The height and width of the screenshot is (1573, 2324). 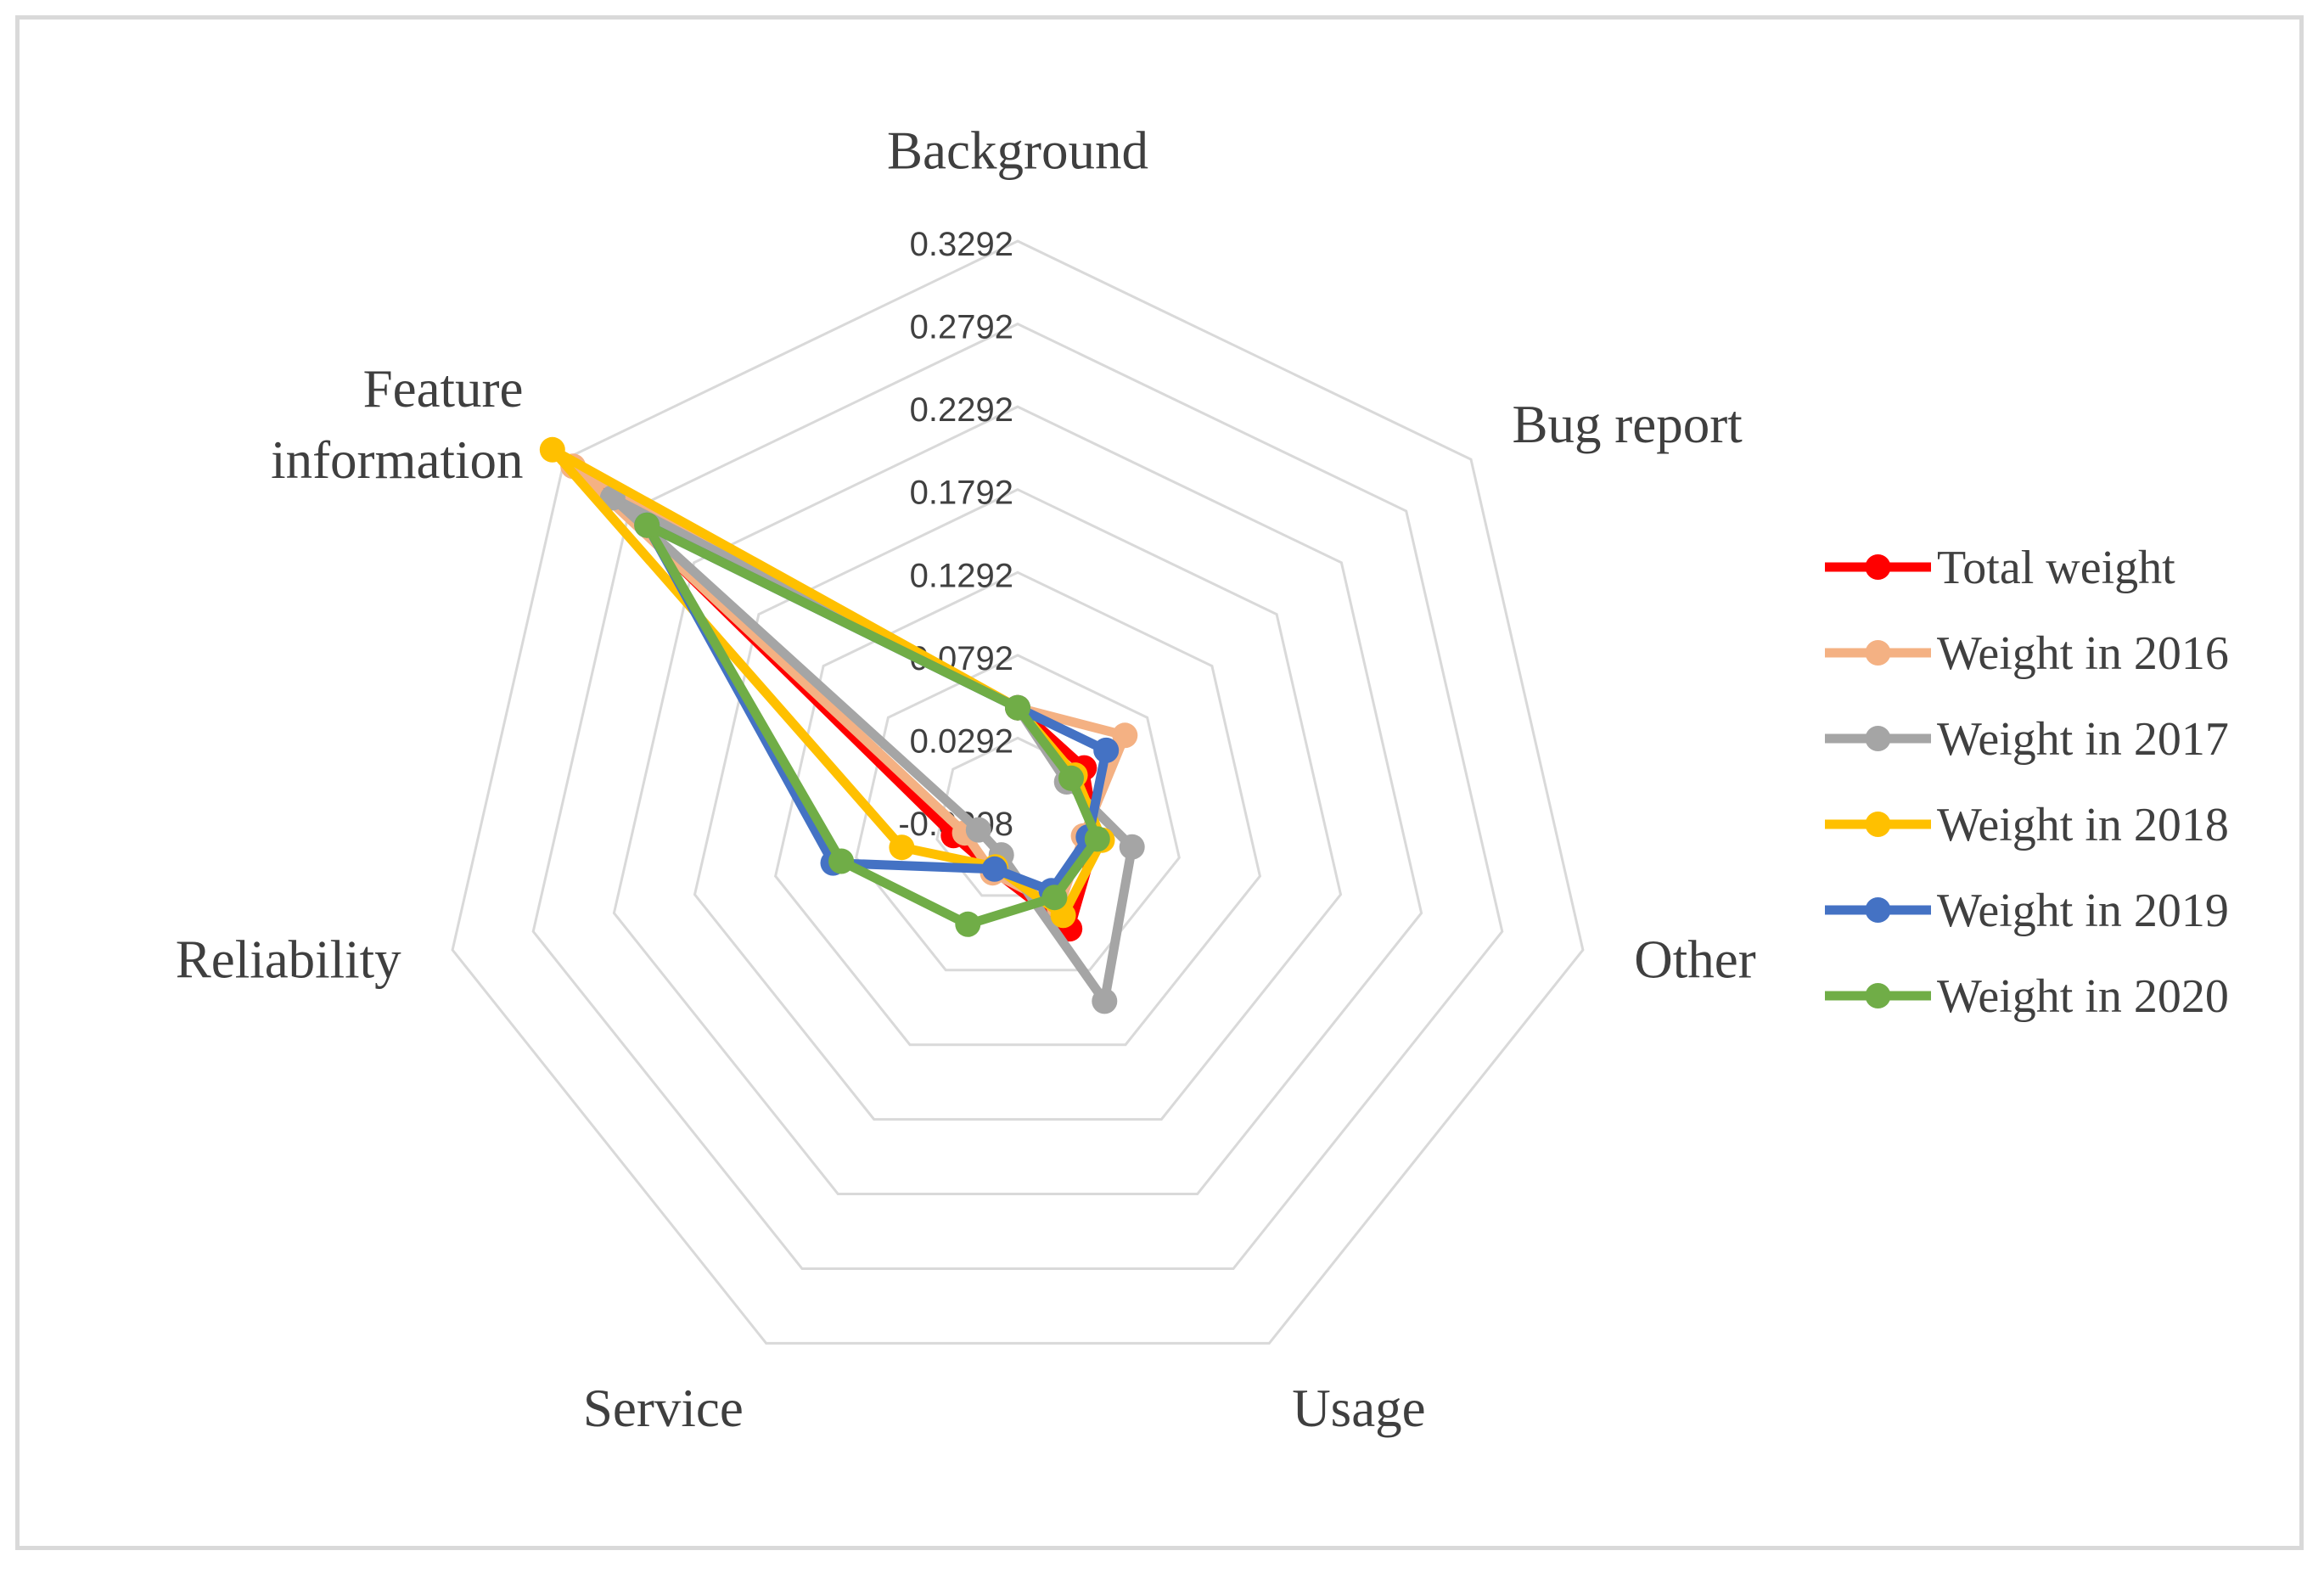 I want to click on legend-item: Weight in 2017, so click(x=2027, y=740).